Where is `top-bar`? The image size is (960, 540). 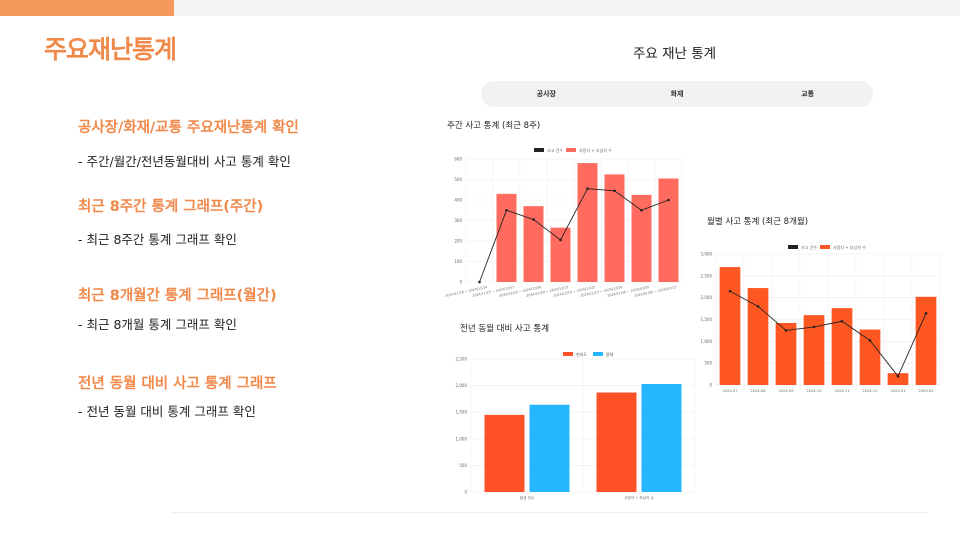
top-bar is located at coordinates (567, 8).